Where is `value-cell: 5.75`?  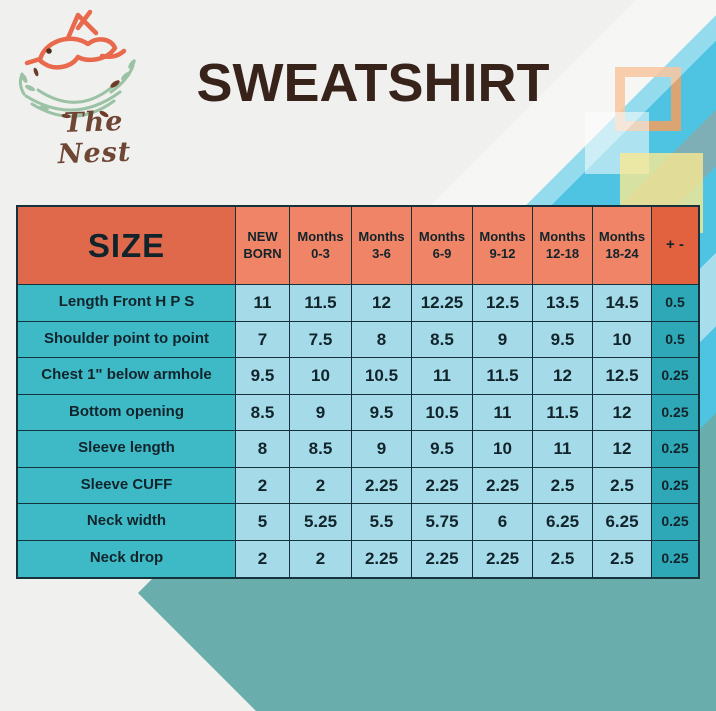 value-cell: 5.75 is located at coordinates (442, 522).